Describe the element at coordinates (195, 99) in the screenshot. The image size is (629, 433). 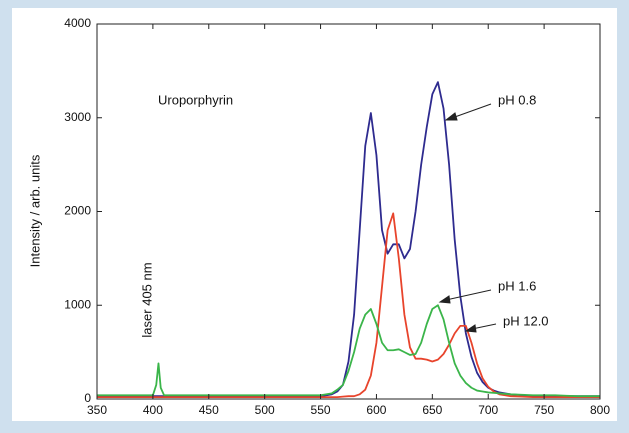
I see `annotation: Uroporphyrin` at that location.